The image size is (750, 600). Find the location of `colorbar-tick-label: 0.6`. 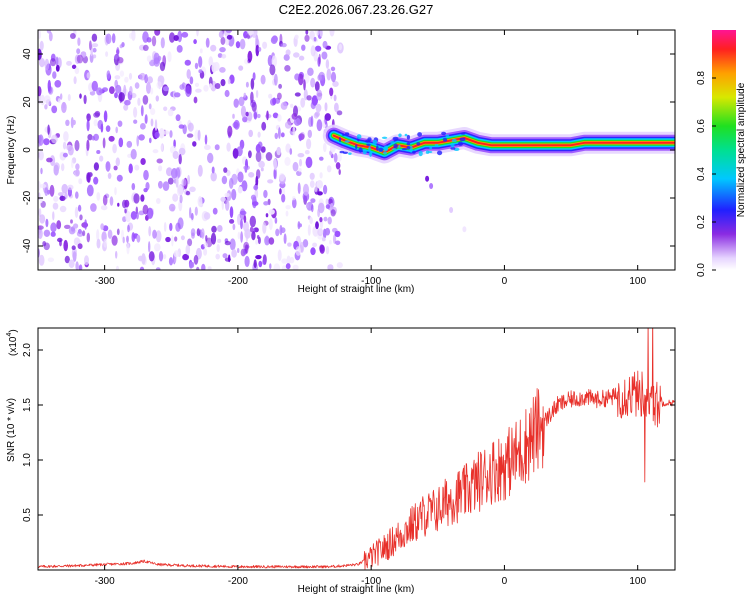

colorbar-tick-label: 0.6 is located at coordinates (701, 126).